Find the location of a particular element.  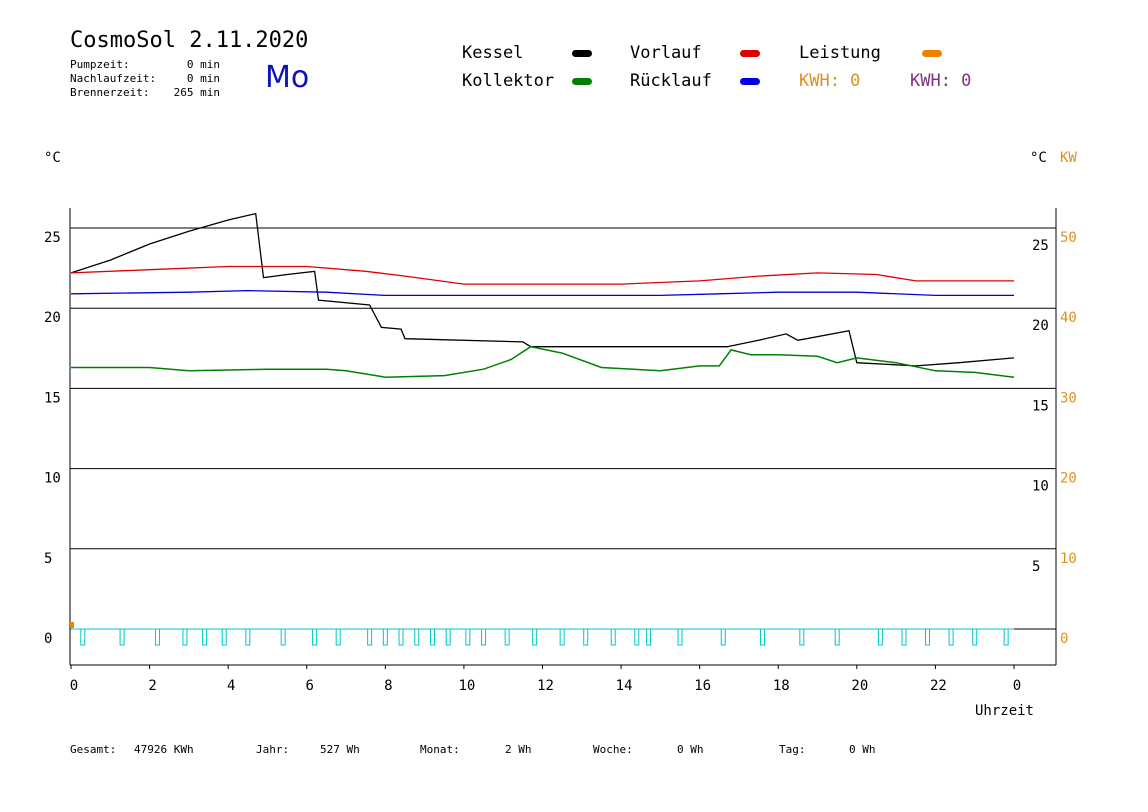

legend-label-leistung: Leistung is located at coordinates (840, 53).